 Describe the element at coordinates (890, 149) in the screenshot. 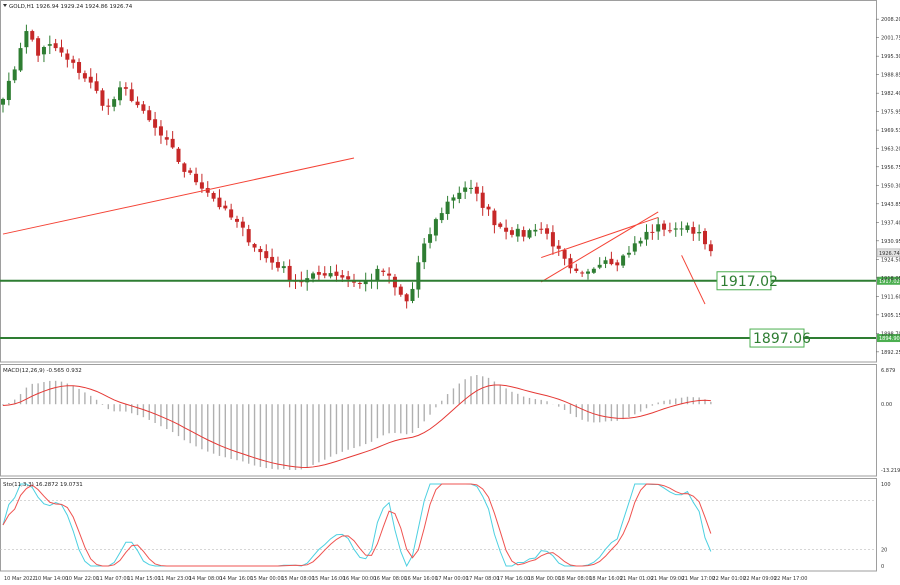

I see `price-tick-label: 1963.20` at that location.